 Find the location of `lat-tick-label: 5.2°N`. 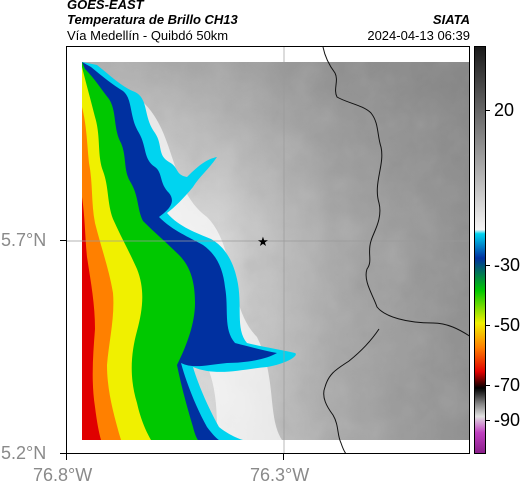

lat-tick-label: 5.2°N is located at coordinates (24, 453).